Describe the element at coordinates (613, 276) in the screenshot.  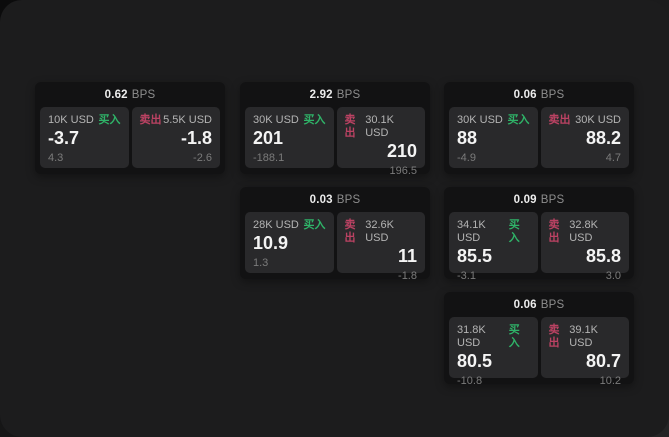
I see `sell-delta: 3.0` at that location.